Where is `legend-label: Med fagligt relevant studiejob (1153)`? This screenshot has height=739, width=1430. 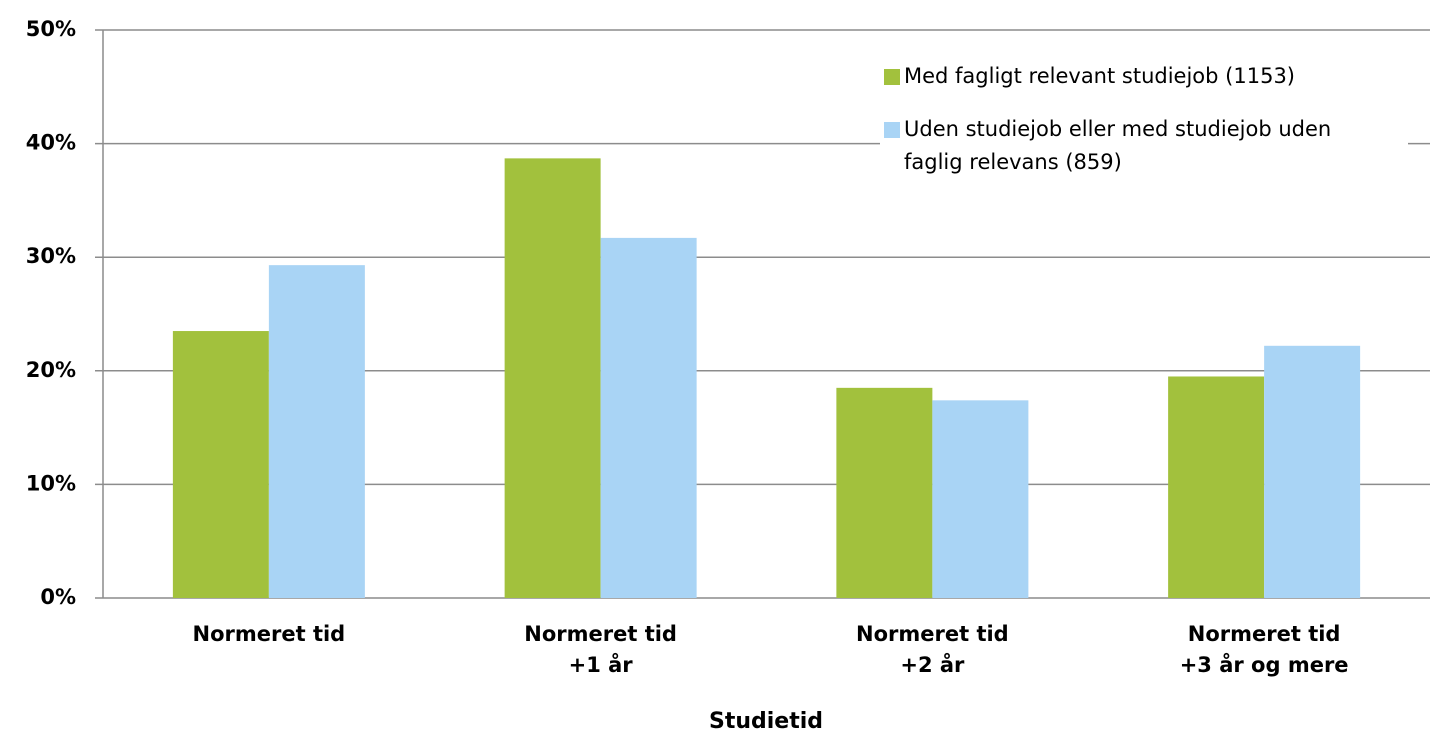 legend-label: Med fagligt relevant studiejob (1153) is located at coordinates (1099, 76).